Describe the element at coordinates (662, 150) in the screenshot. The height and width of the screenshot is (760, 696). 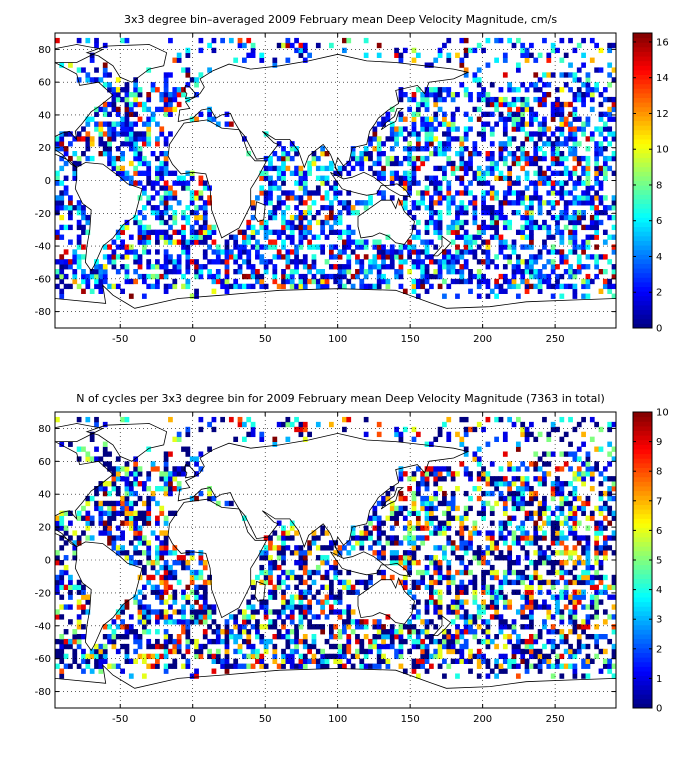
I see `colorbar-tick-label: 10` at that location.